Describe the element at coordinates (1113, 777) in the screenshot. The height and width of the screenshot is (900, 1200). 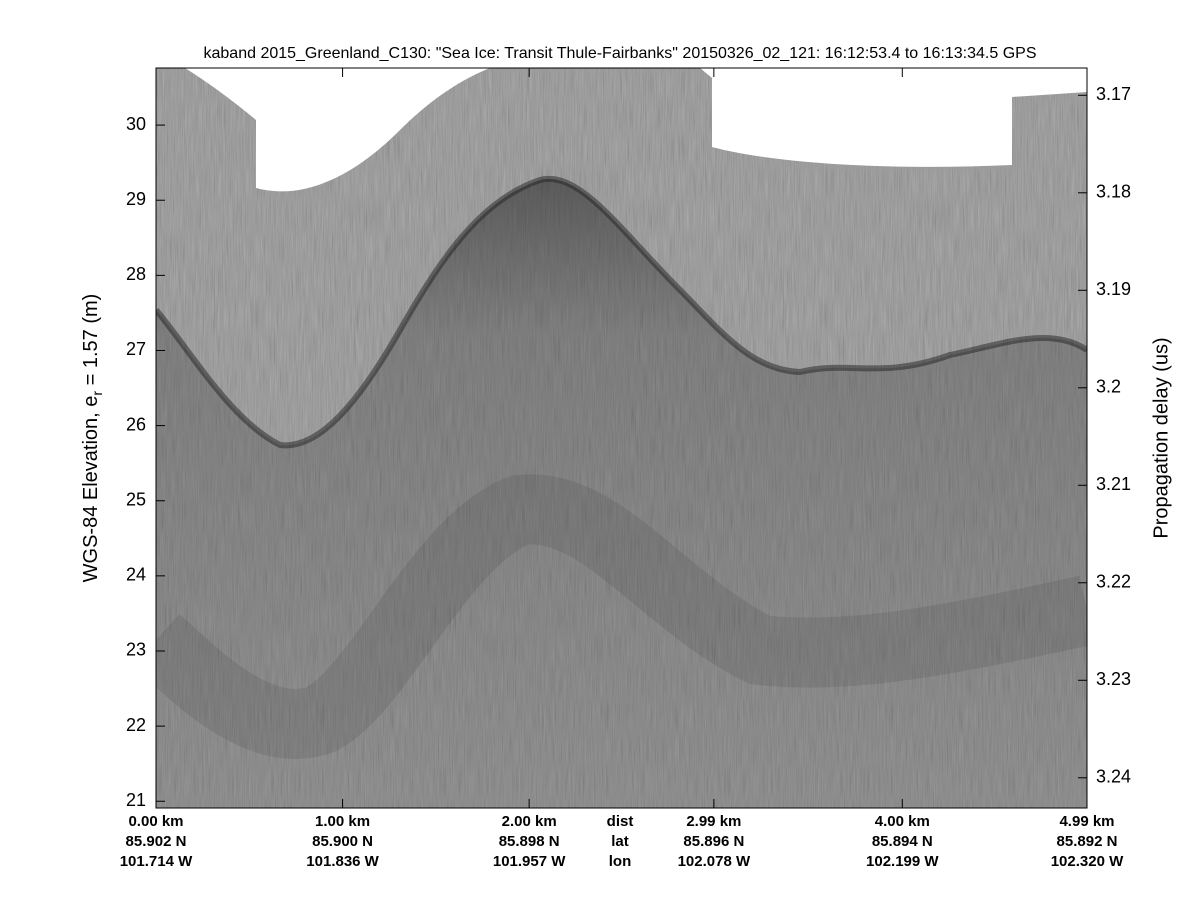
I see `y2-tick-label: 3.24` at that location.